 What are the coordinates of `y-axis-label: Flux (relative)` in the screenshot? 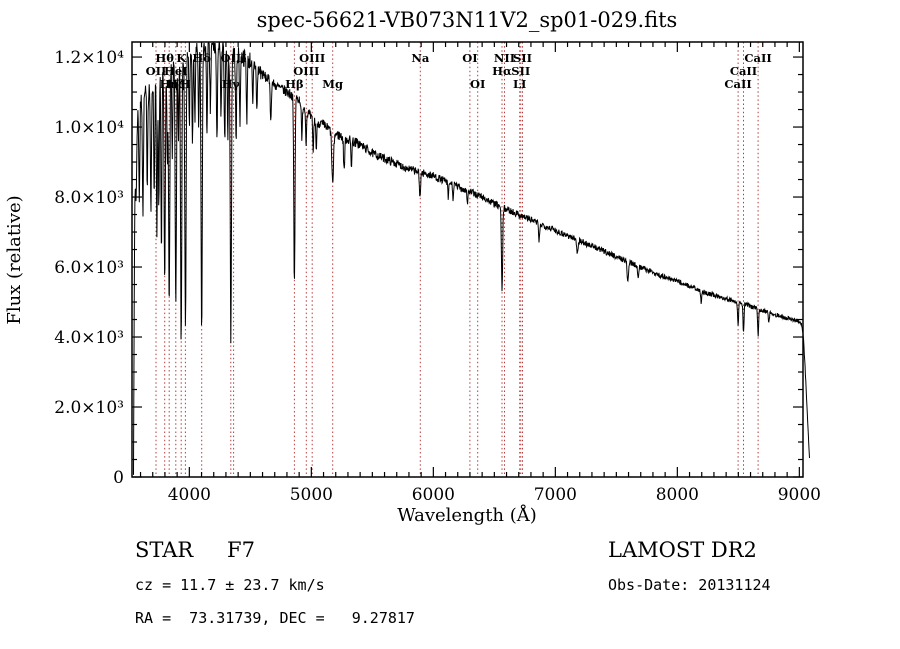 It's located at (14, 259).